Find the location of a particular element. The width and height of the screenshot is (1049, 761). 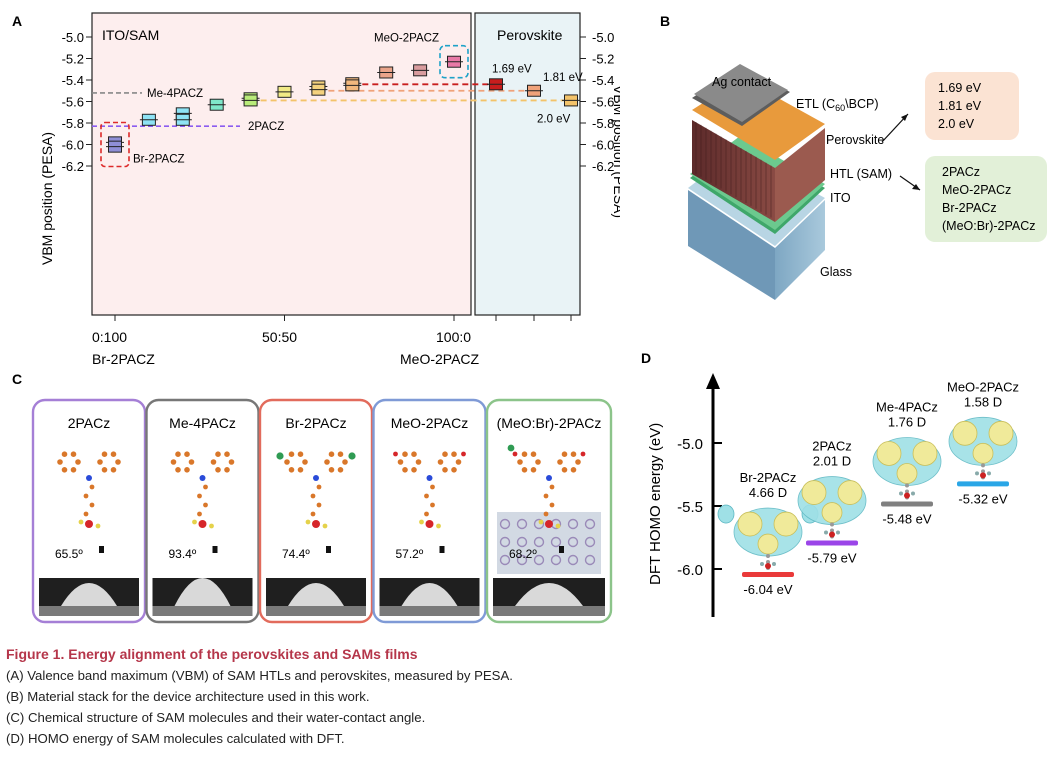

homo-energy-label: -6.04 eV is located at coordinates (767, 589).